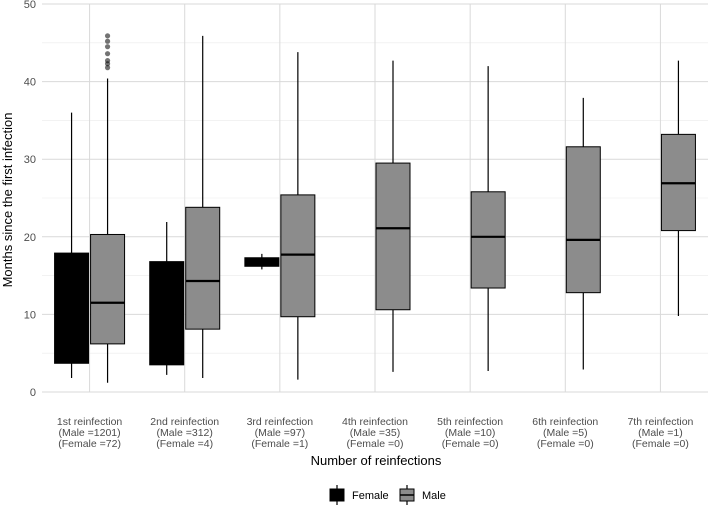 The image size is (708, 505). Describe the element at coordinates (279, 444) in the screenshot. I see `x-tick-female-count: (Female =1)` at that location.